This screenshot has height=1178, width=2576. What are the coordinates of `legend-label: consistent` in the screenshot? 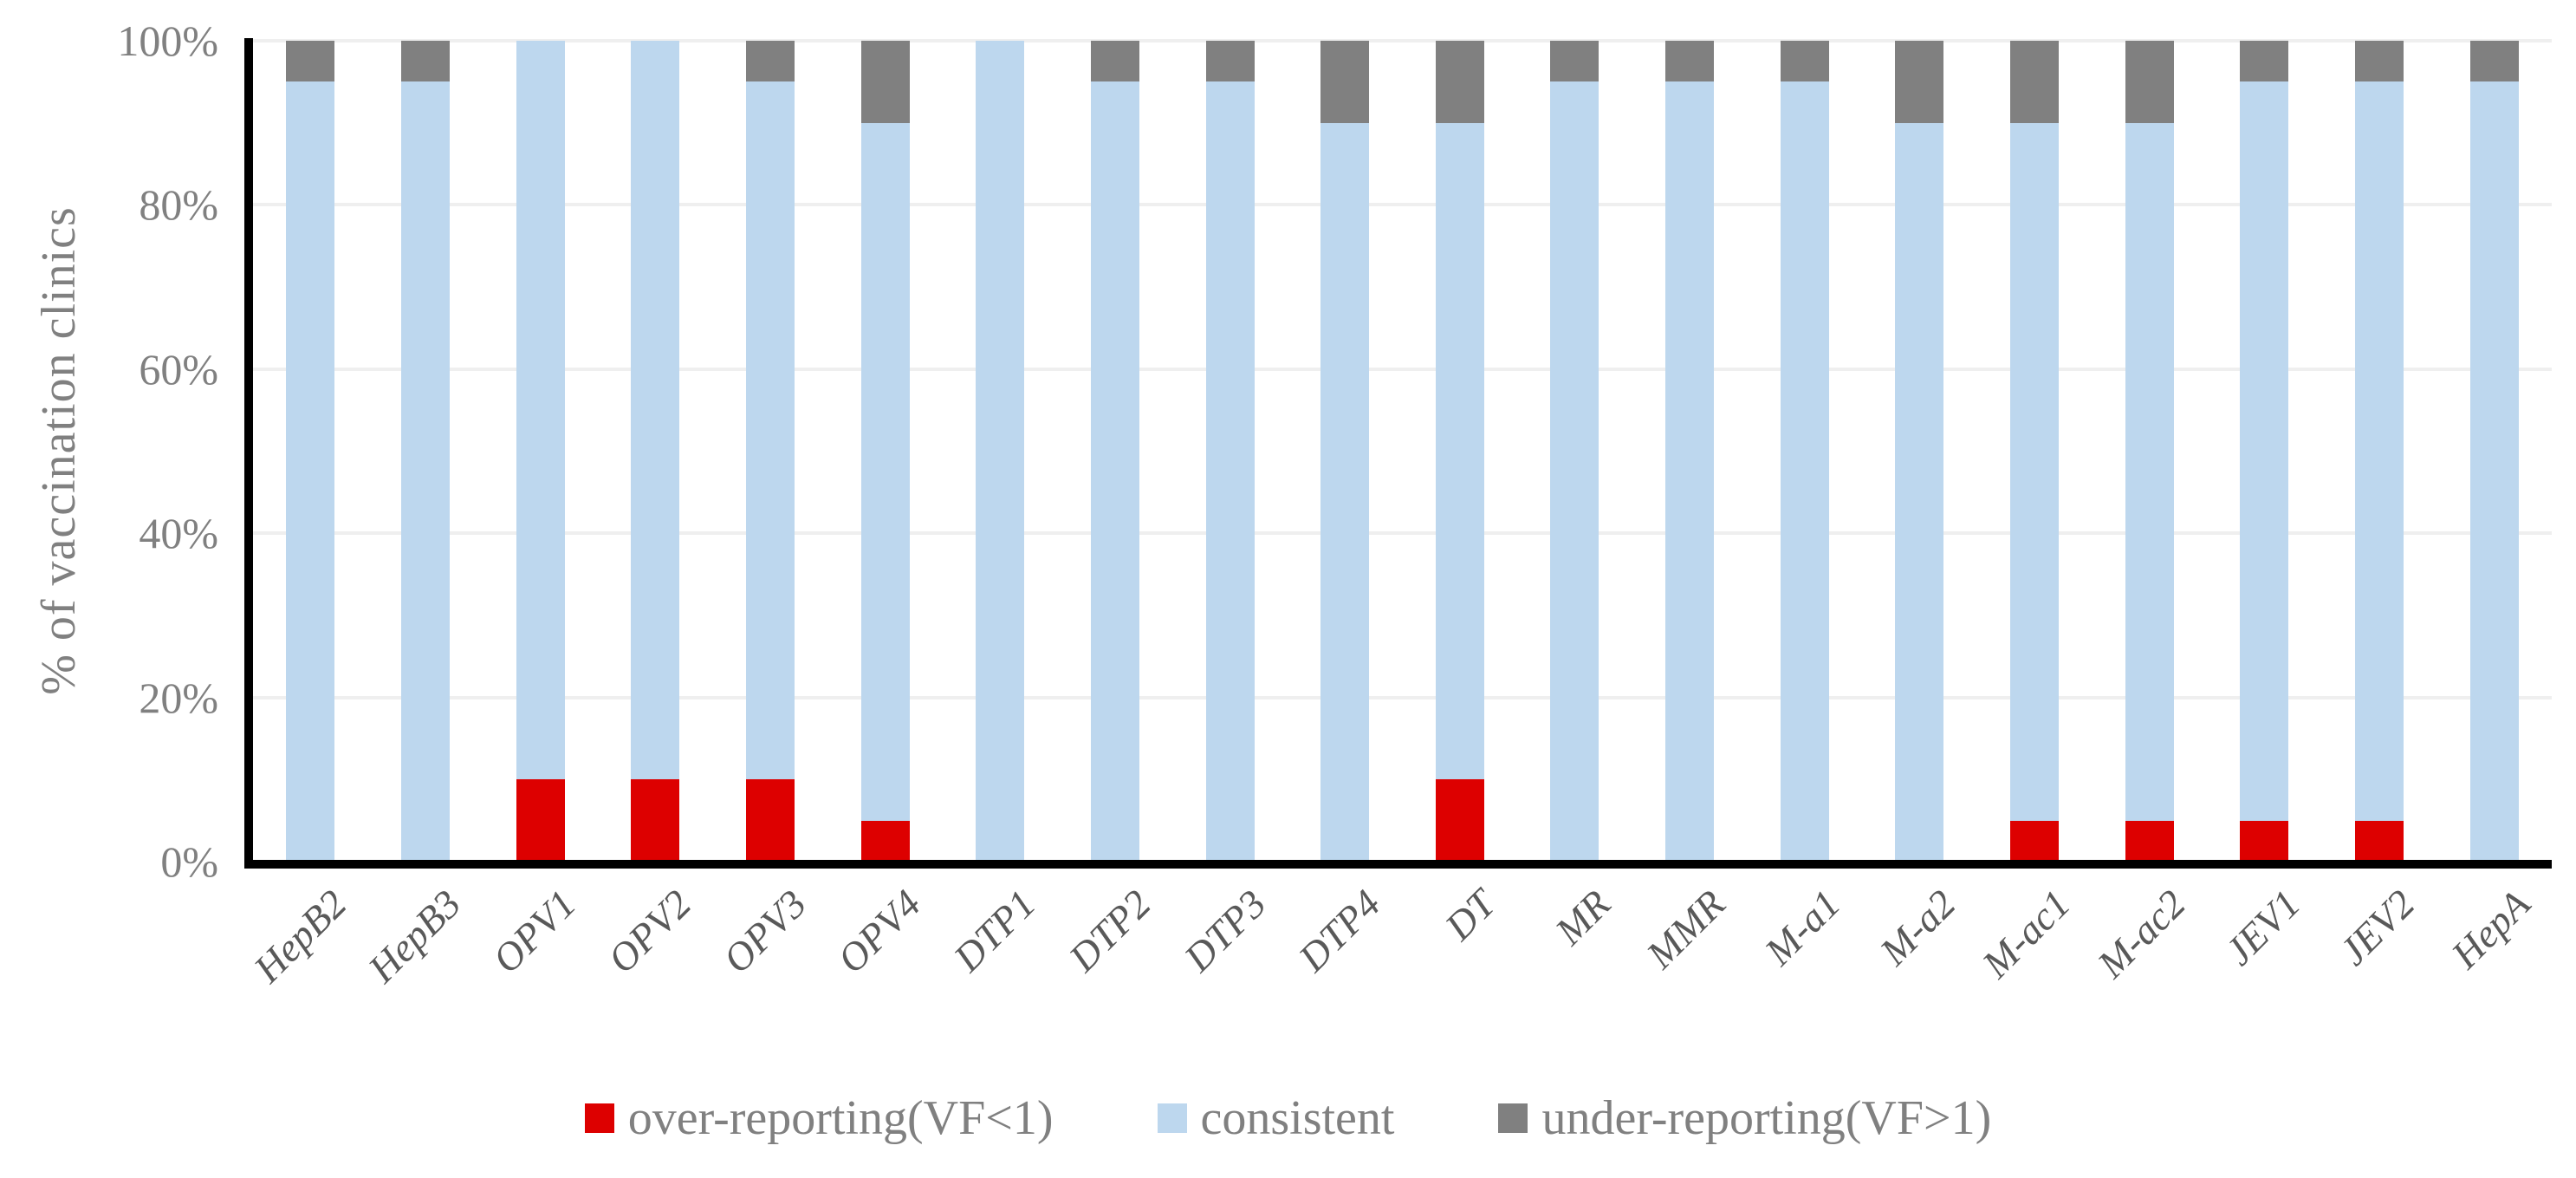 It's located at (1297, 1118).